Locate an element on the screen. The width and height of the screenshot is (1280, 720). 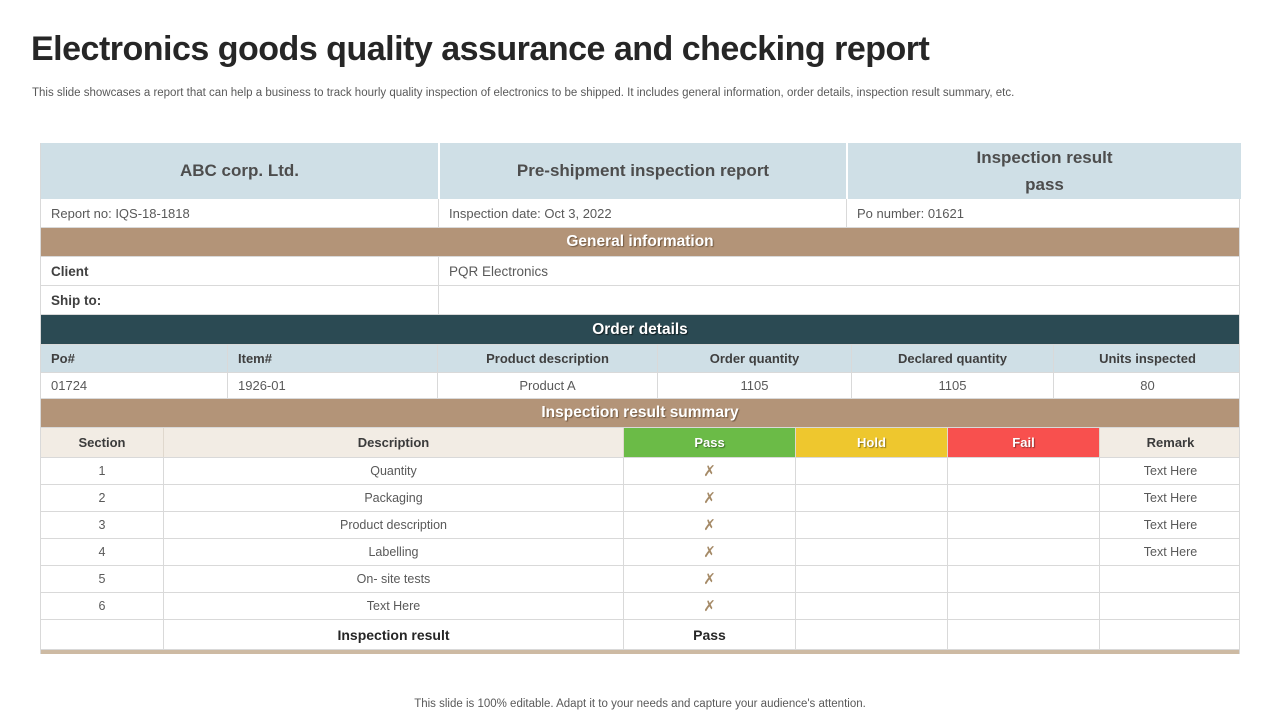
section-description: Text Here is located at coordinates (393, 606).